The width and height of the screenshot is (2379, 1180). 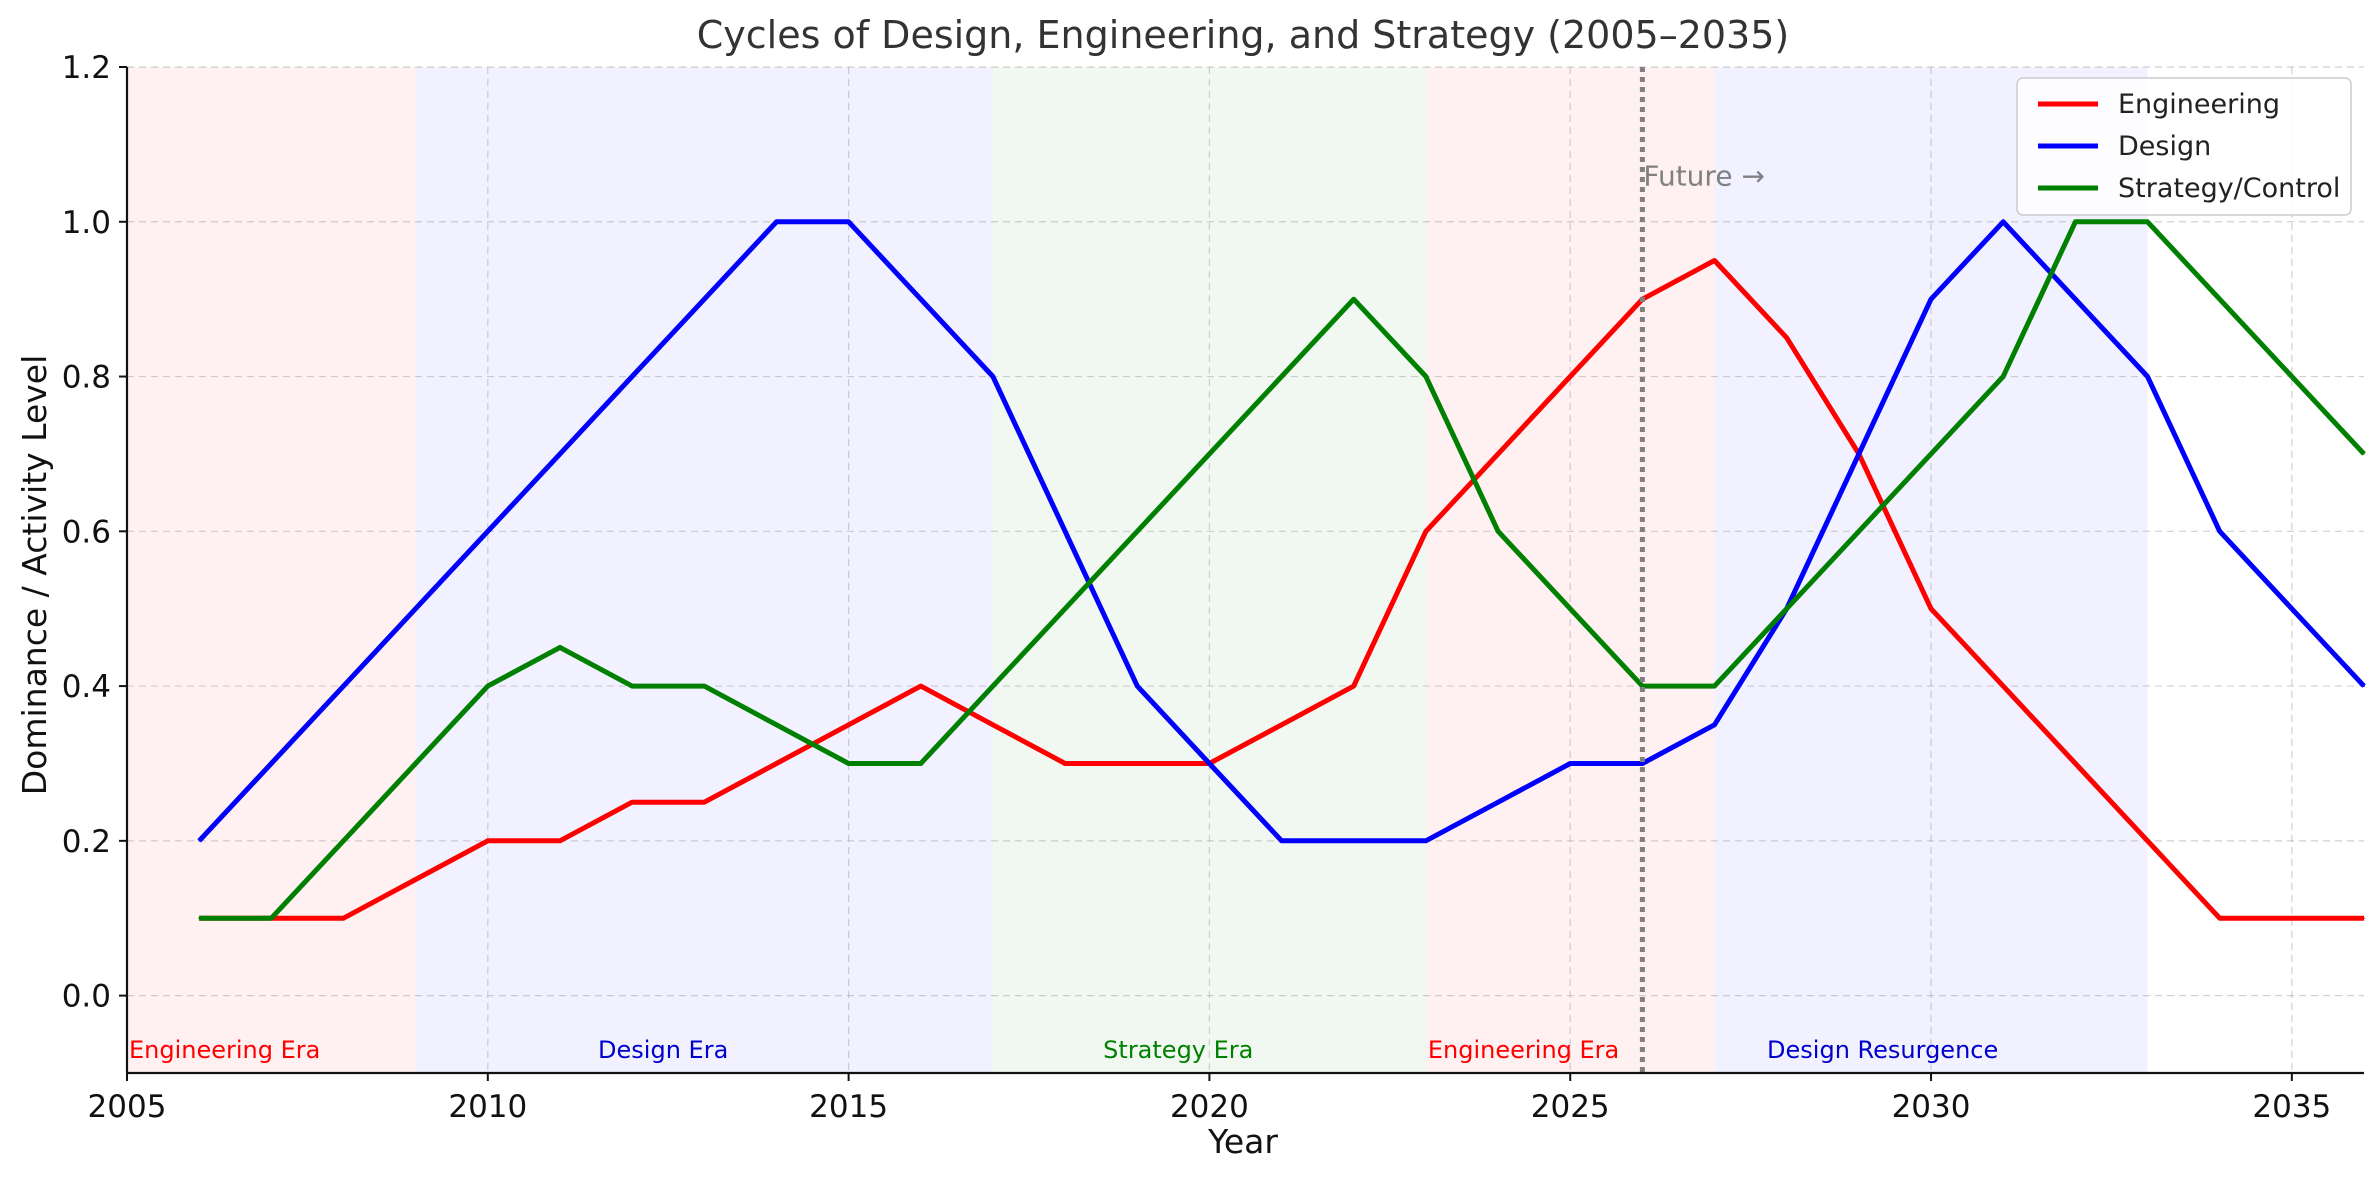 I want to click on data-point-design-2033, so click(x=2147, y=376).